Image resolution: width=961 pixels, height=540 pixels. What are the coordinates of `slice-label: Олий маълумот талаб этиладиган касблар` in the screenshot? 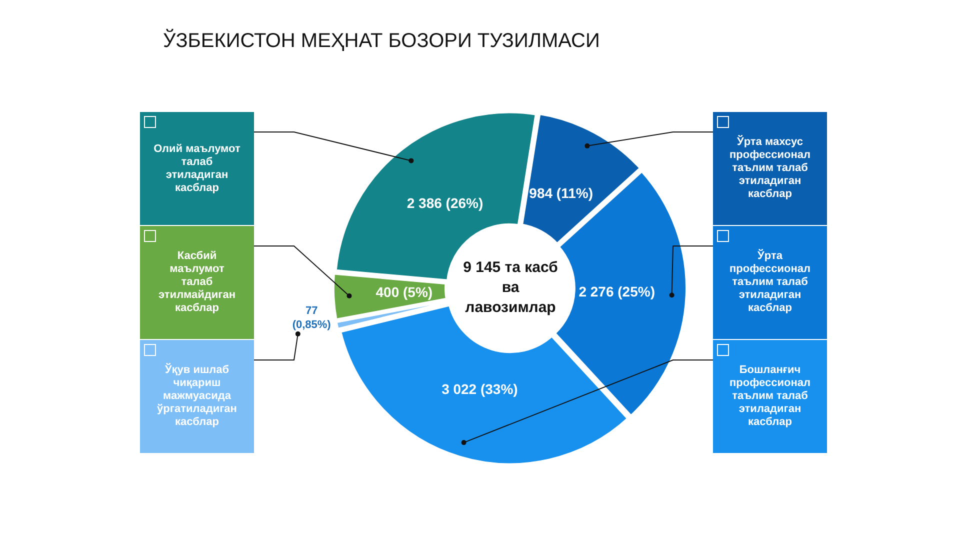 It's located at (197, 168).